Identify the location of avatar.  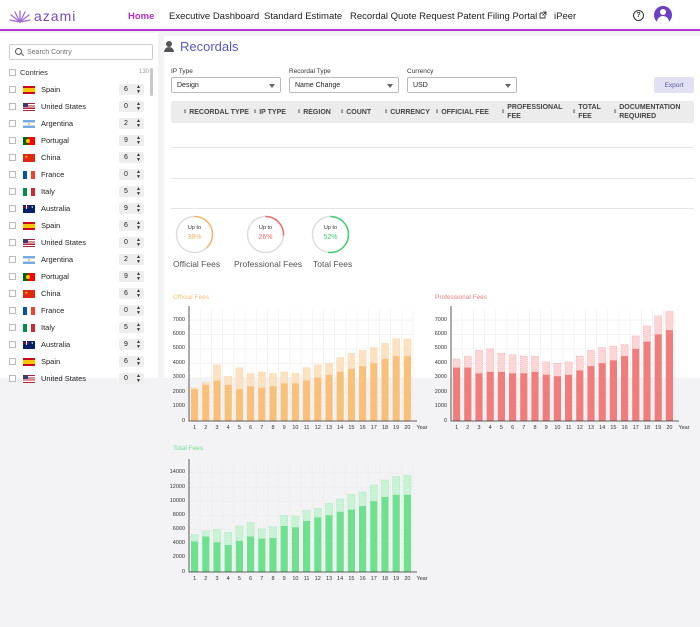
(663, 15).